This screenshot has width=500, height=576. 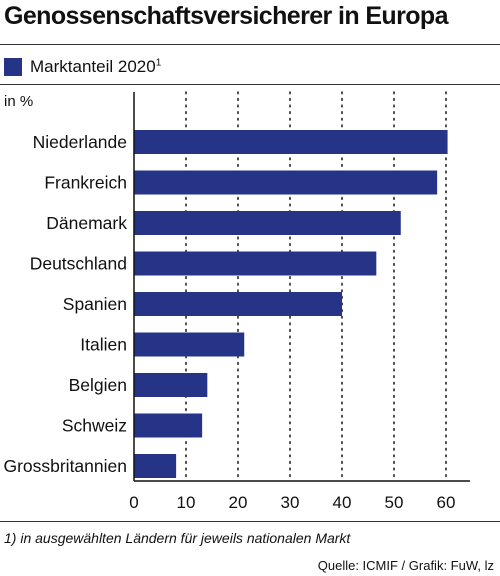 I want to click on category-label: Dänemark, so click(x=86, y=223).